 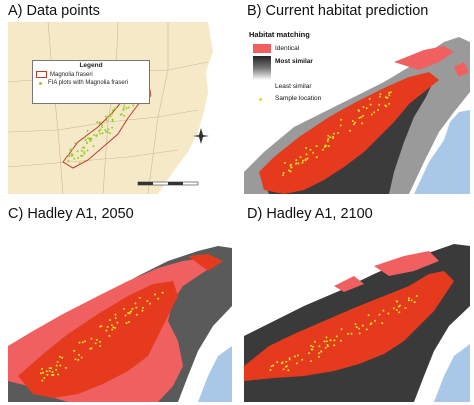 I want to click on legend-b: Habitat matching, so click(x=295, y=34).